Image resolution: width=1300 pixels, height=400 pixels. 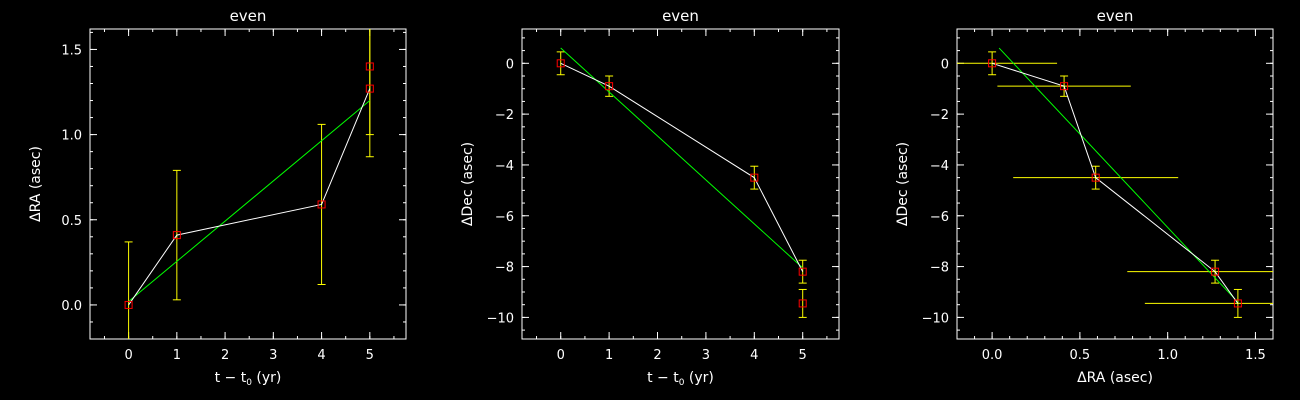 What do you see at coordinates (36, 184) in the screenshot?
I see `y-axis-label: ΔRA (asec)` at bounding box center [36, 184].